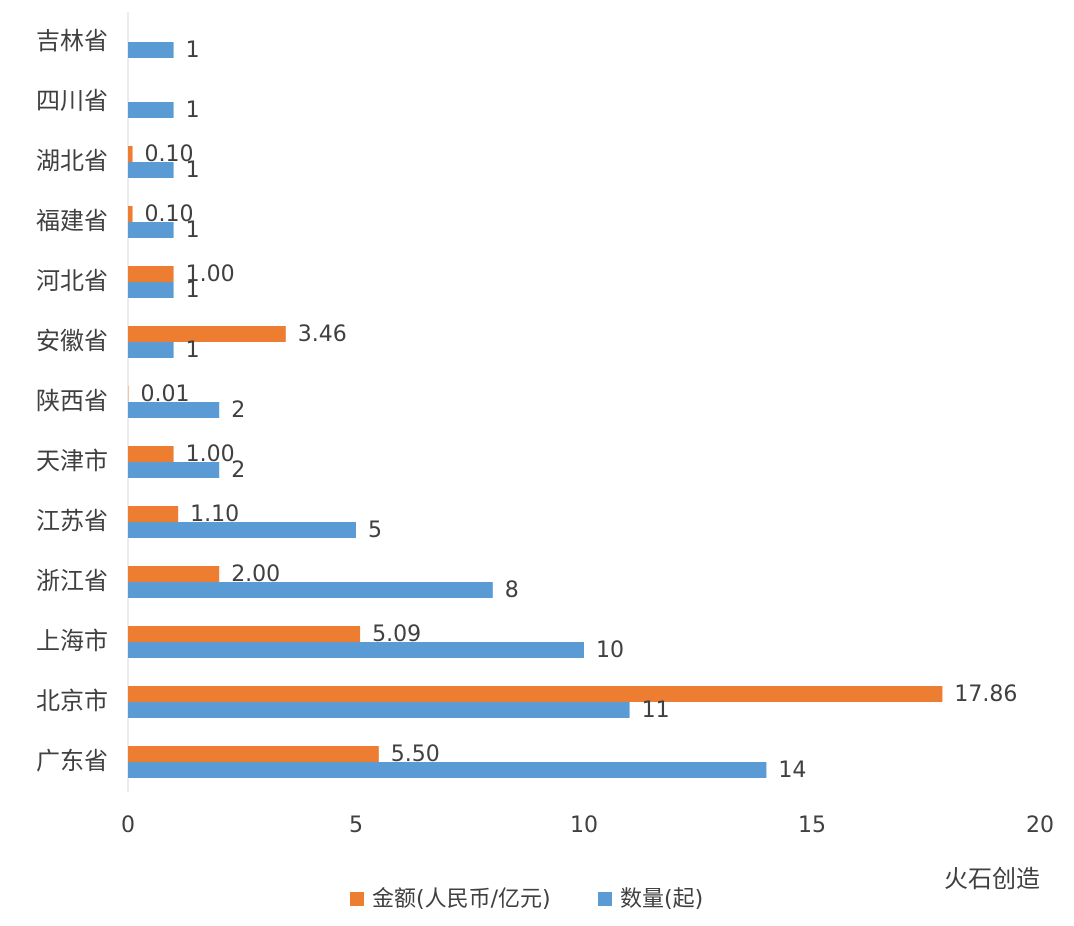  What do you see at coordinates (656, 710) in the screenshot?
I see `value-label: 11` at bounding box center [656, 710].